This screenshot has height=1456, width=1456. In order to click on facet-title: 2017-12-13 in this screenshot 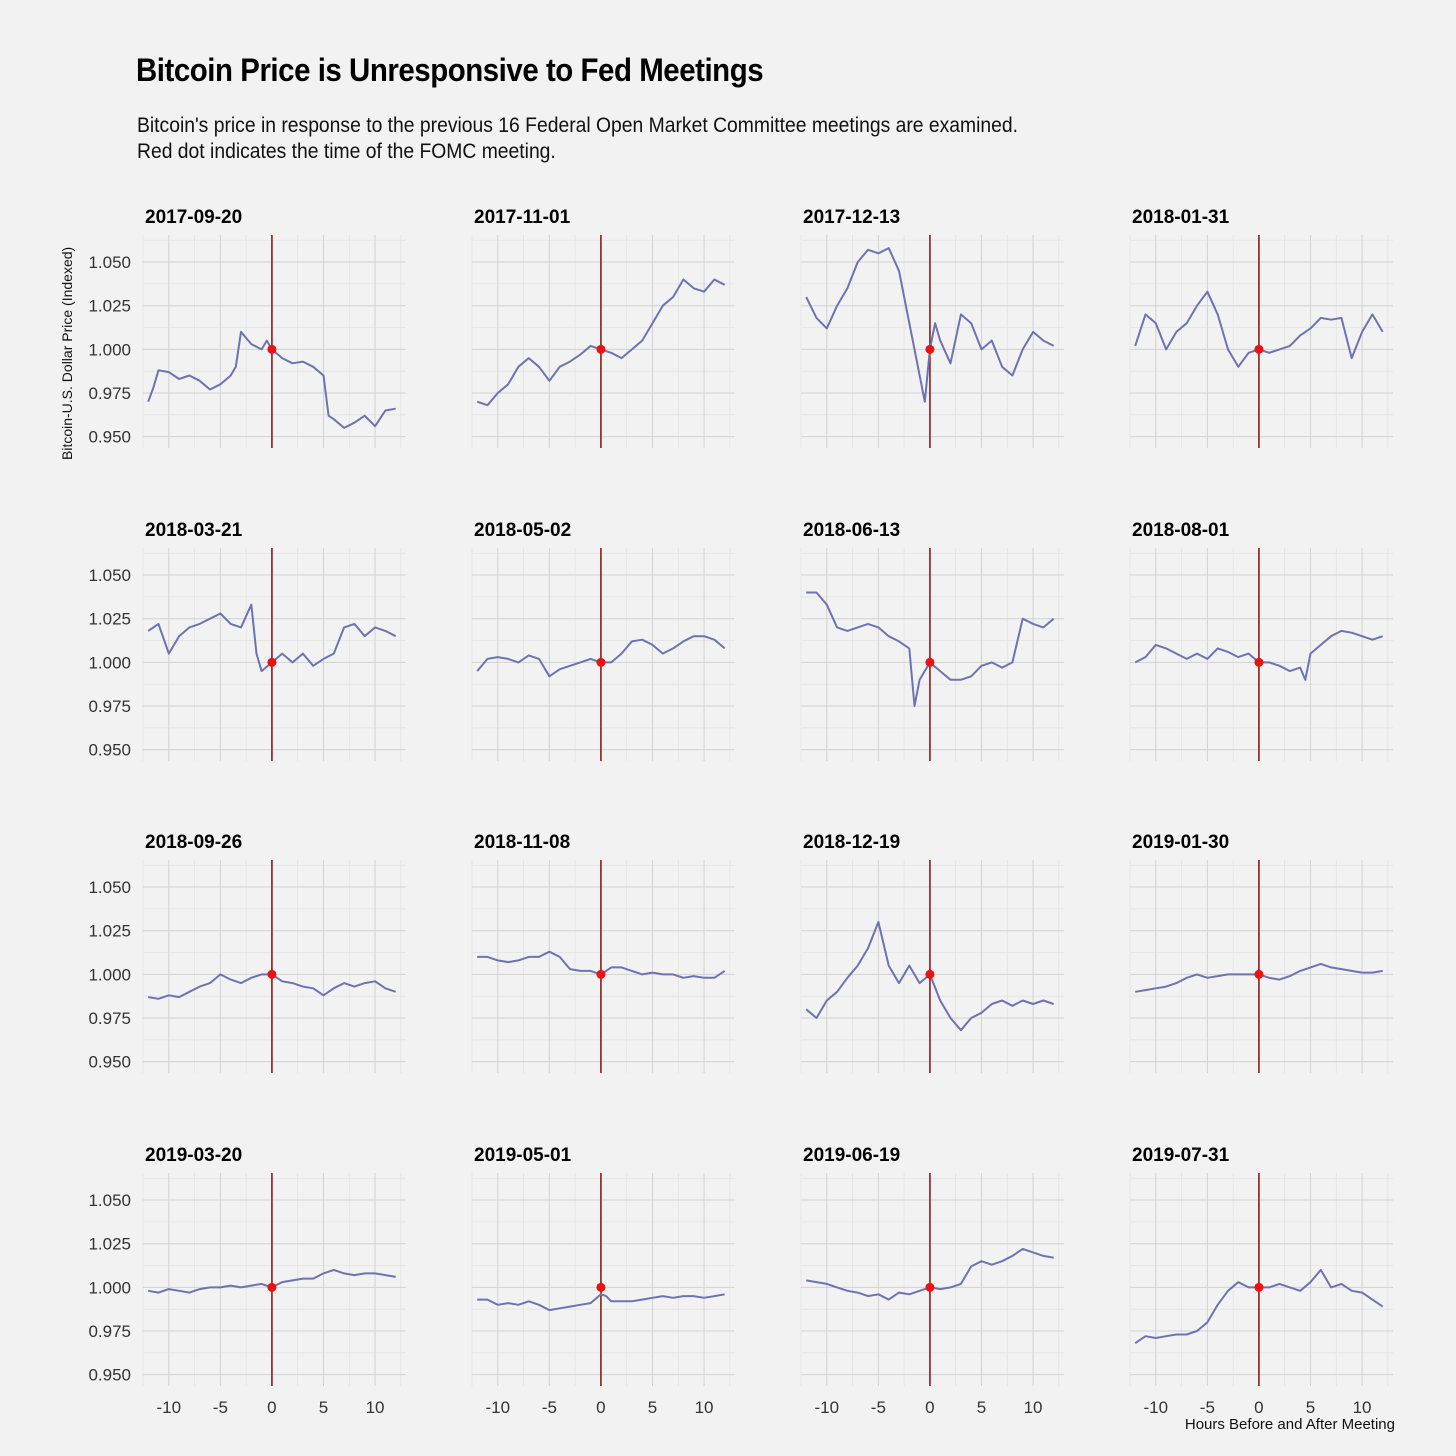, I will do `click(851, 217)`.